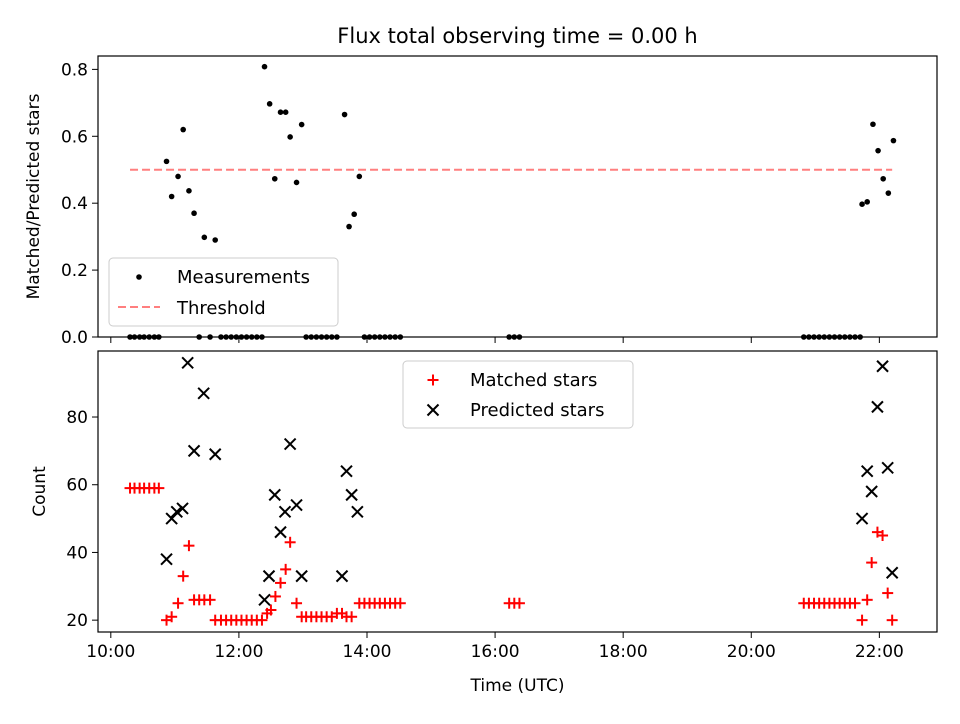  Describe the element at coordinates (751, 652) in the screenshot. I see `bottom-xtick-label: 20:00` at that location.